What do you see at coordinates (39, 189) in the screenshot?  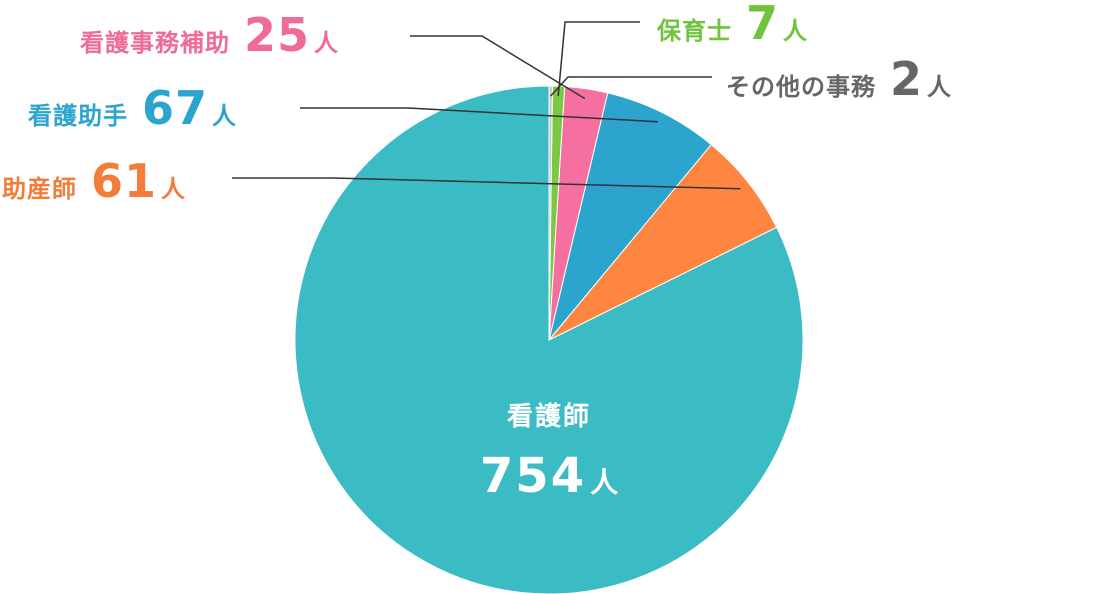 I see `label-category: 助産師` at bounding box center [39, 189].